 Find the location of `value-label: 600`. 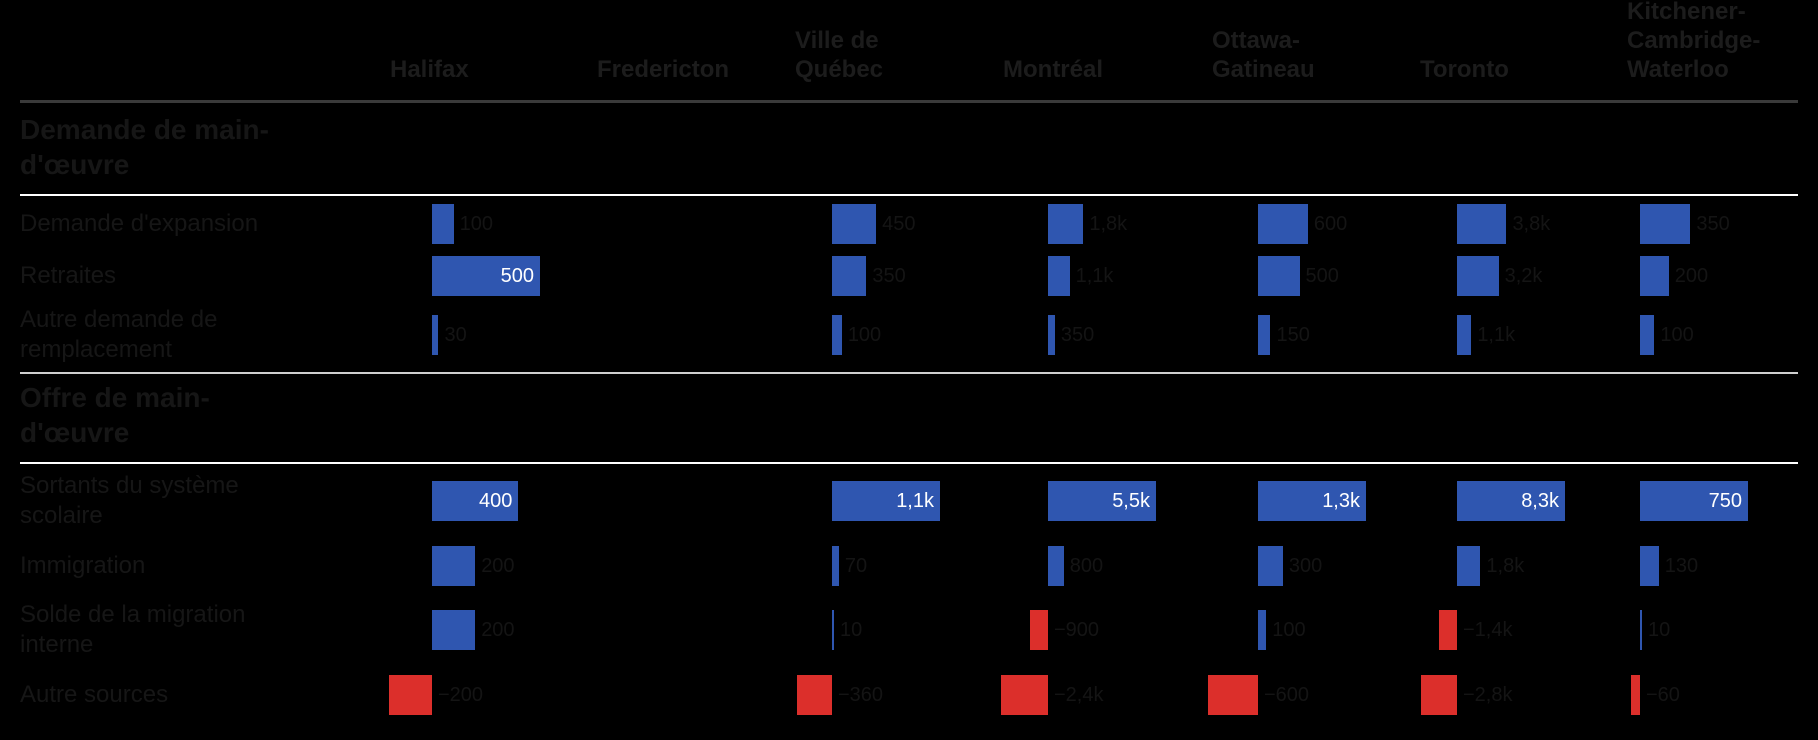

value-label: 600 is located at coordinates (1330, 224).